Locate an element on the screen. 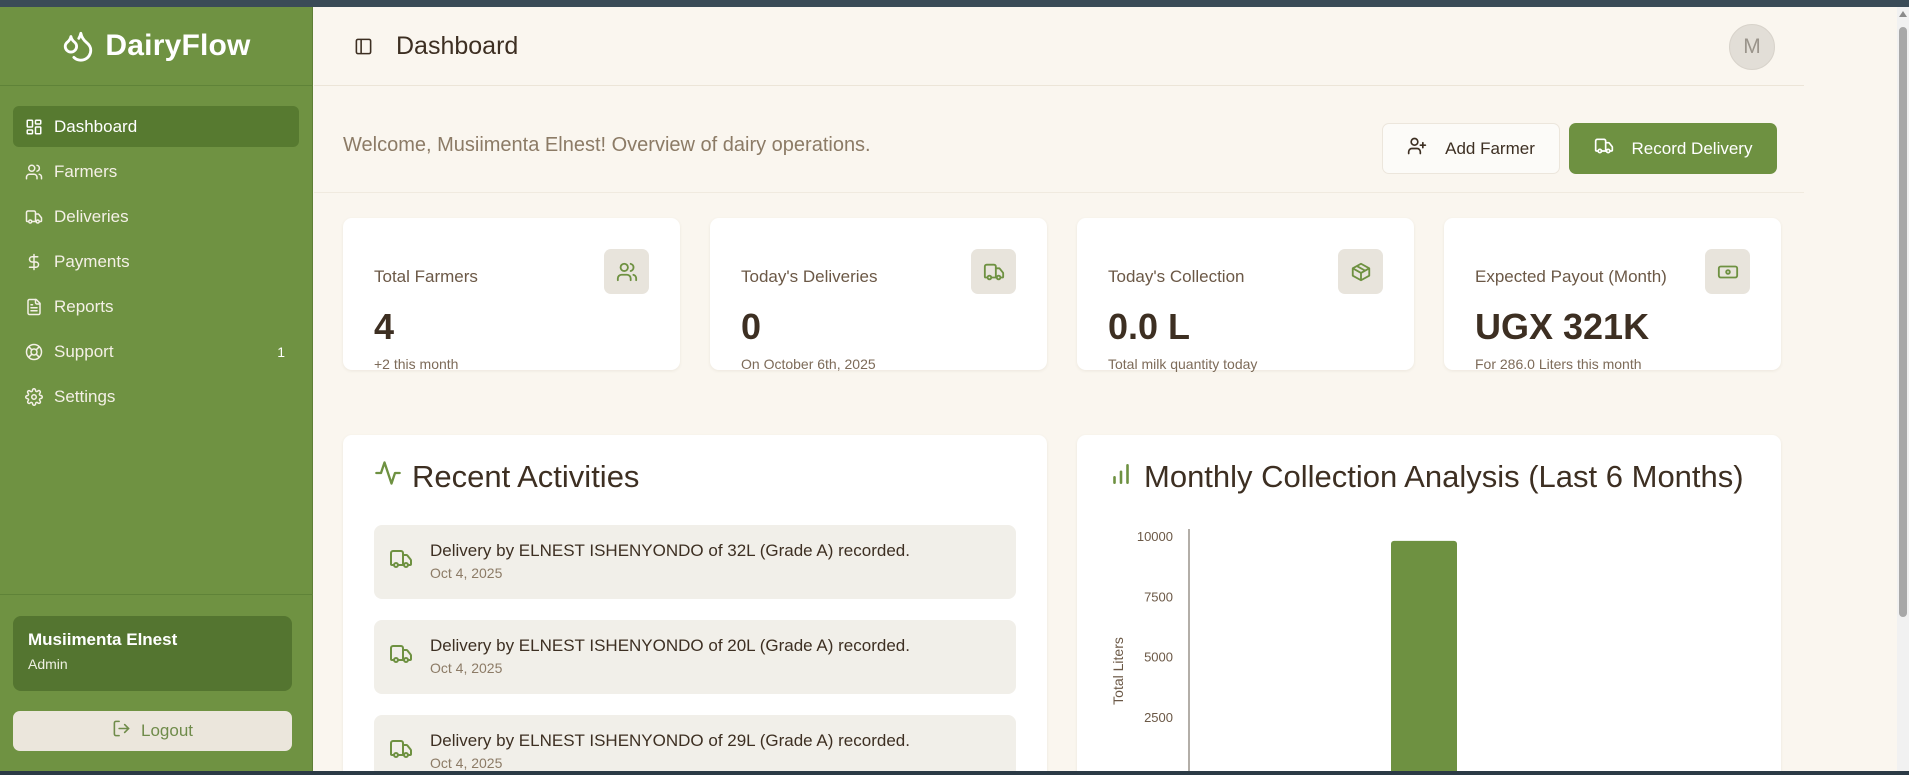 This screenshot has width=1909, height=775. sidebar-item-support: Support 1 is located at coordinates (156, 351).